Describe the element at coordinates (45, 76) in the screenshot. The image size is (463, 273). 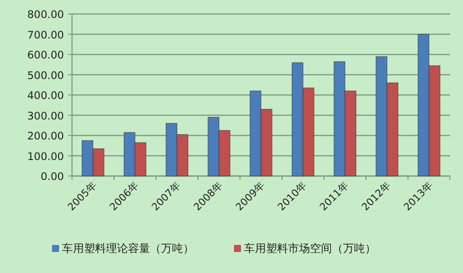
I see `y-tick-label: 500.00` at that location.